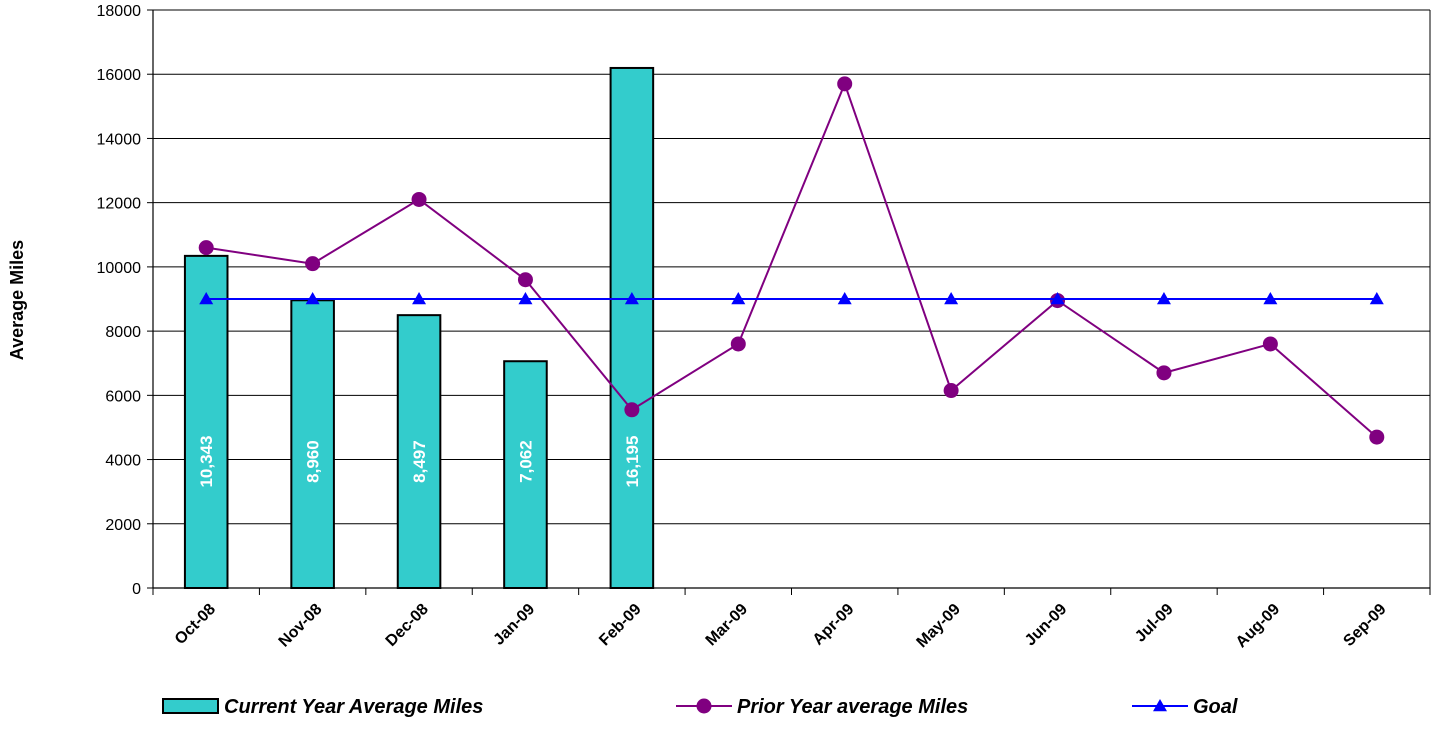 This screenshot has width=1431, height=751. What do you see at coordinates (514, 625) in the screenshot?
I see `x-tick-label: Jan-09` at bounding box center [514, 625].